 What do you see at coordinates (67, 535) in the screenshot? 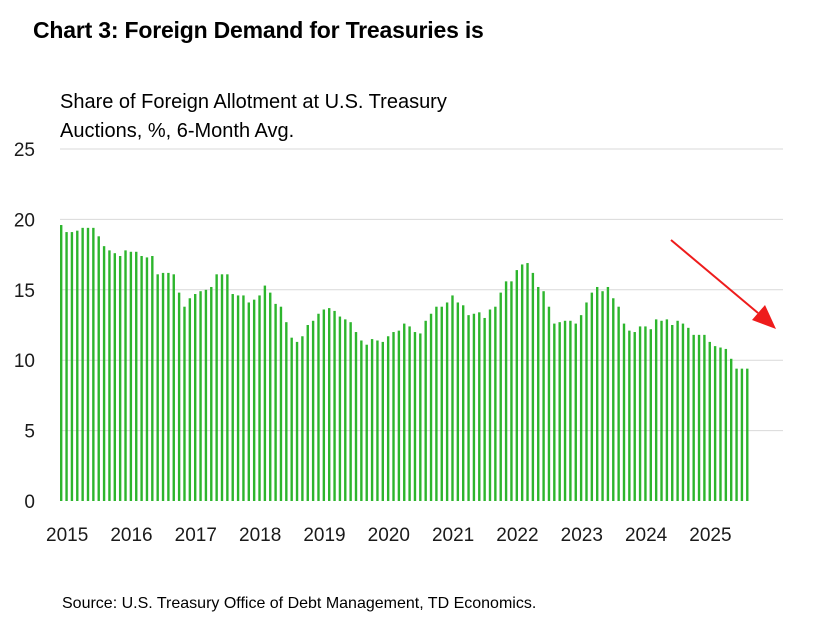
I see `x-tick-label: 2015` at bounding box center [67, 535].